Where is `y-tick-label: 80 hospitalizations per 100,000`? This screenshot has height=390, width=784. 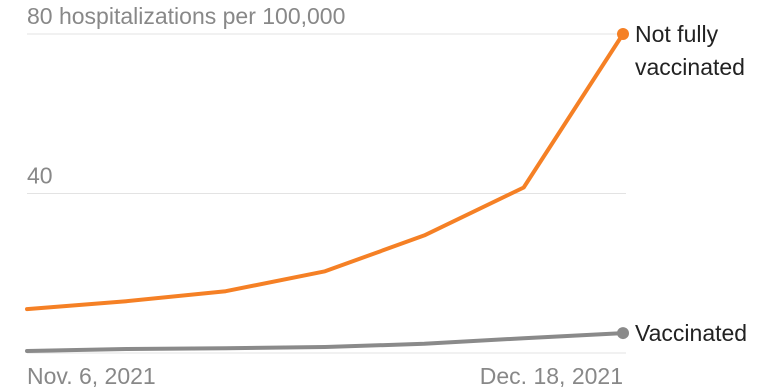
y-tick-label: 80 hospitalizations per 100,000 is located at coordinates (186, 16).